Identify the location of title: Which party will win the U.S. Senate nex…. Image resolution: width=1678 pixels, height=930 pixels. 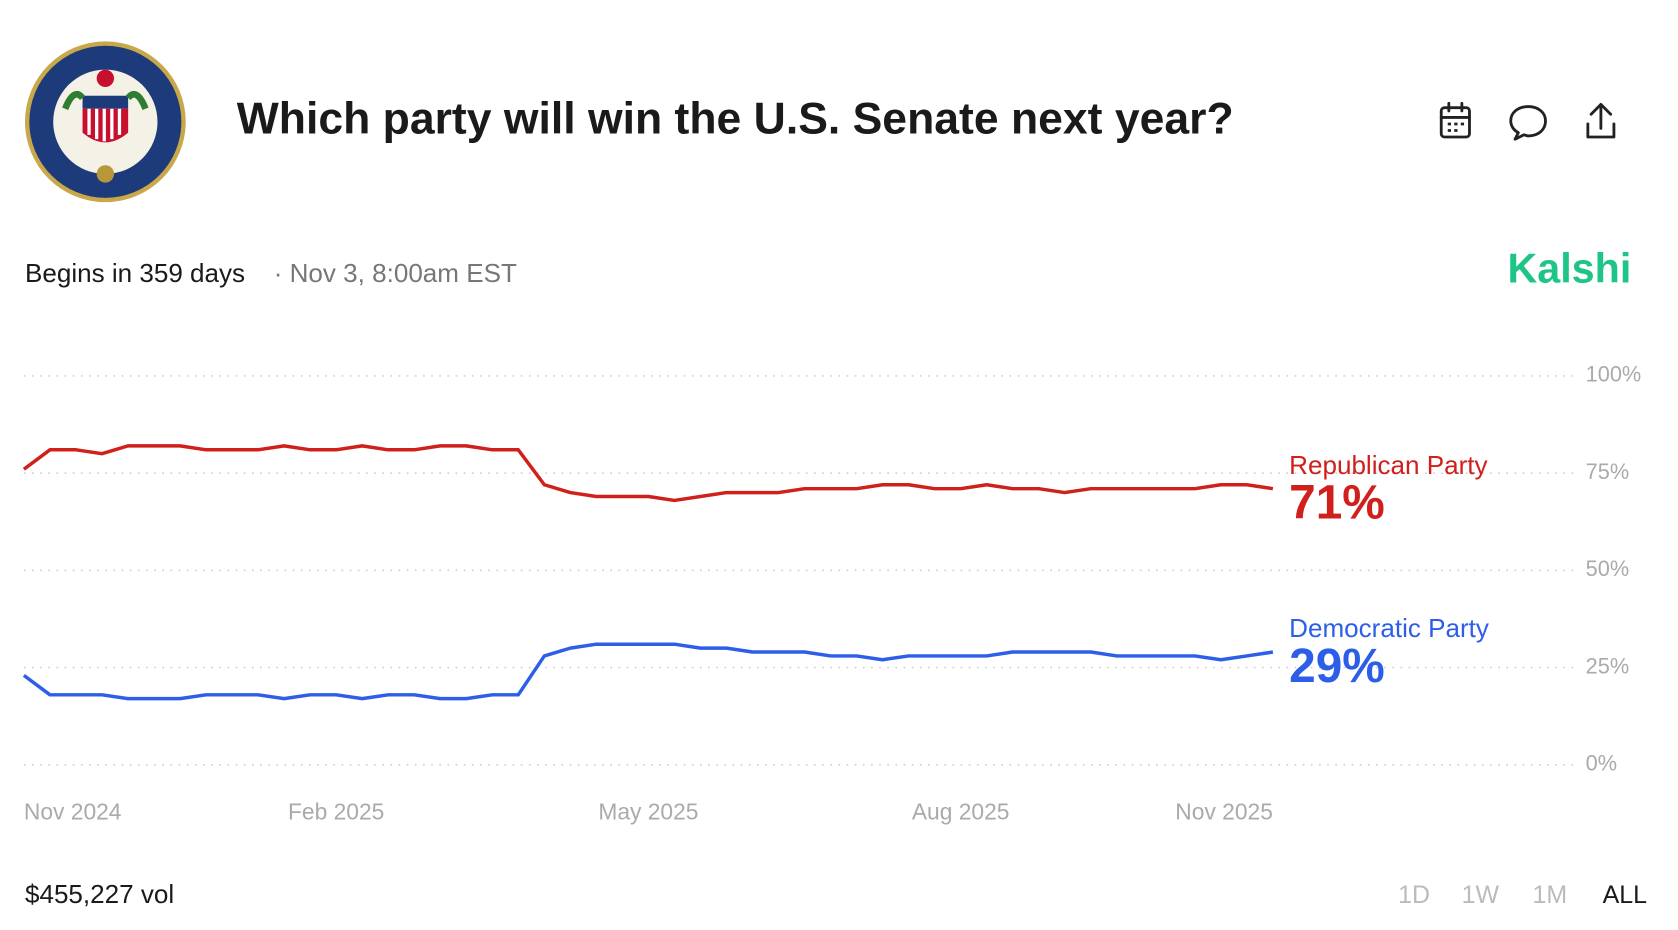
(735, 119).